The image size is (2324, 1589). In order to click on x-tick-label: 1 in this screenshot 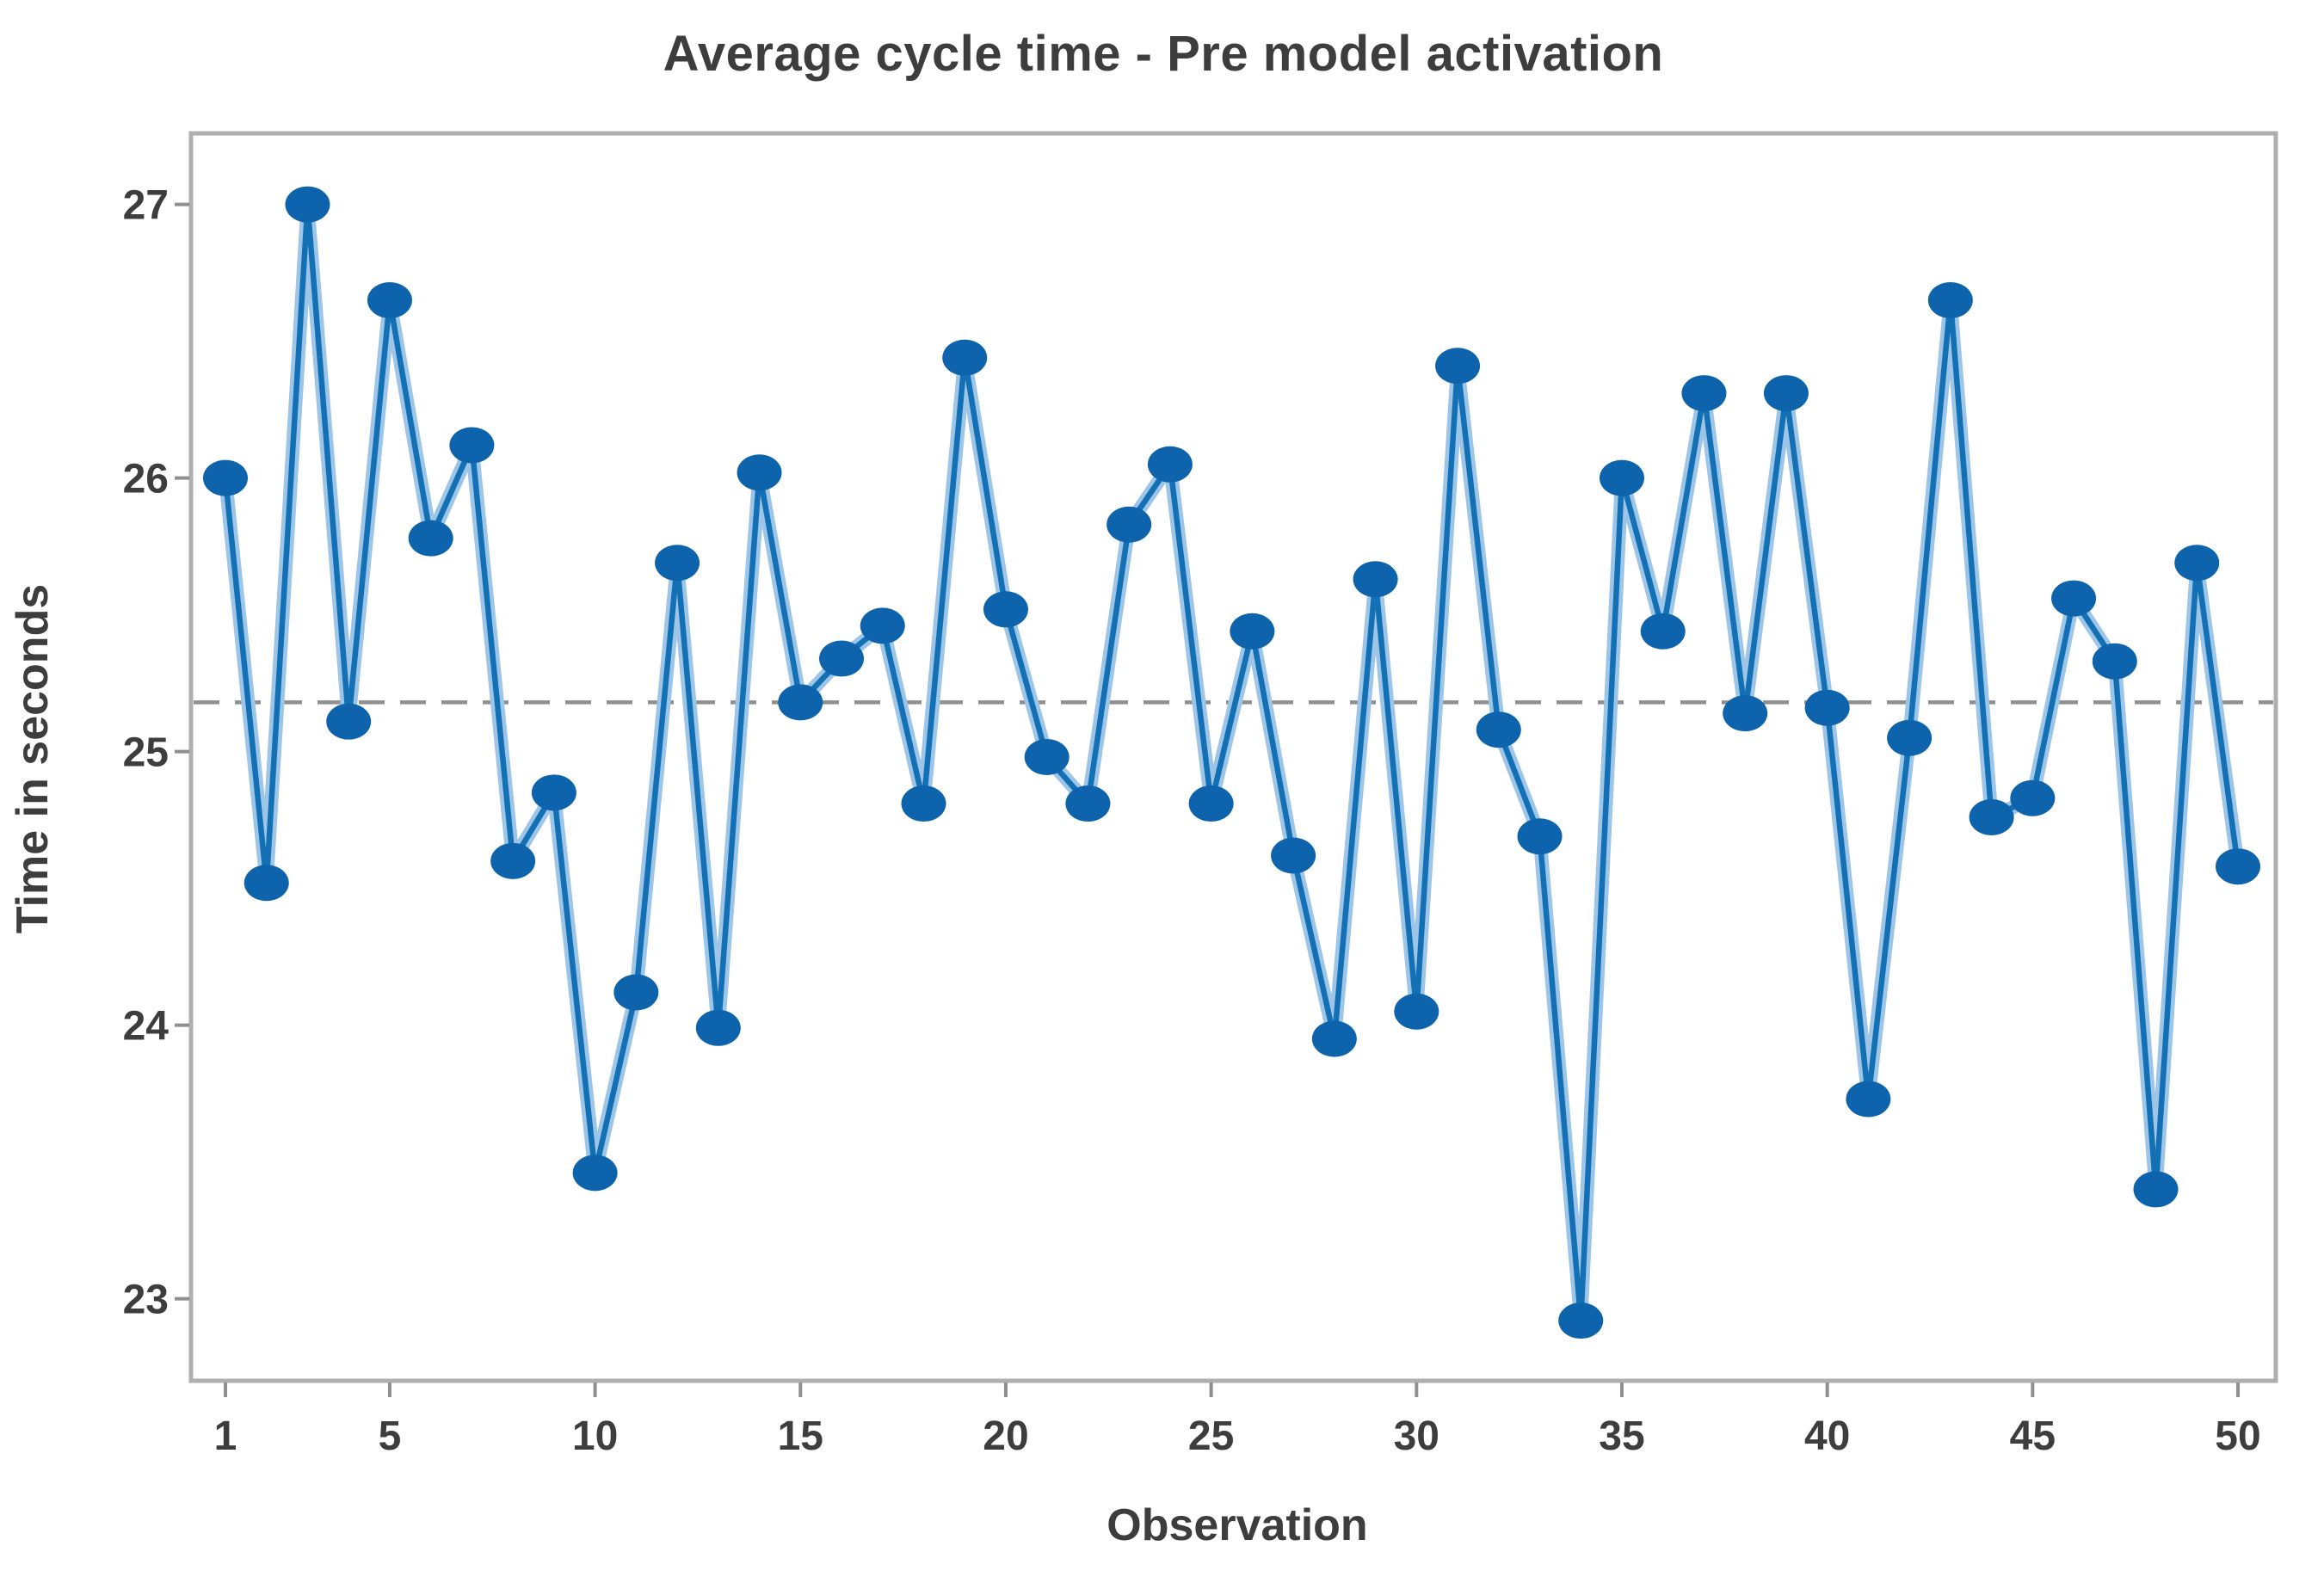, I will do `click(225, 1436)`.